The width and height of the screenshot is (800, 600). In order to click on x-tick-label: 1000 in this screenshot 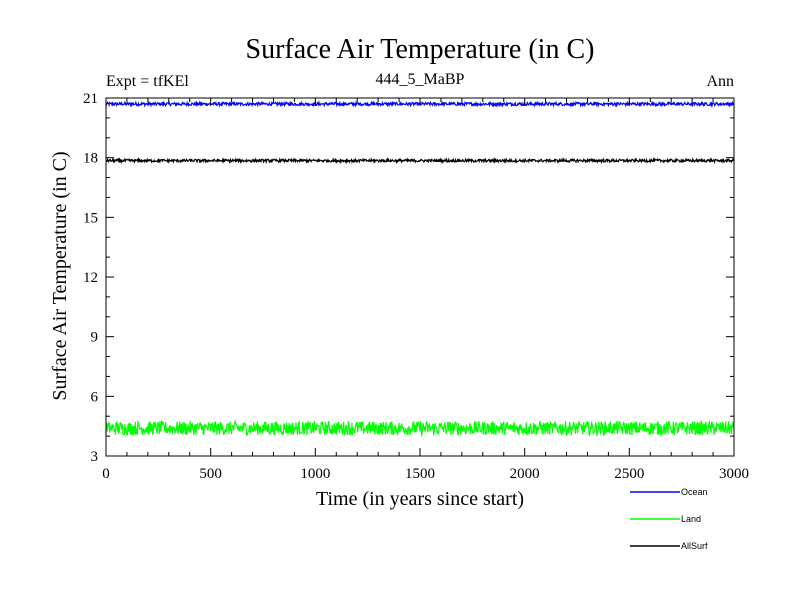, I will do `click(315, 474)`.